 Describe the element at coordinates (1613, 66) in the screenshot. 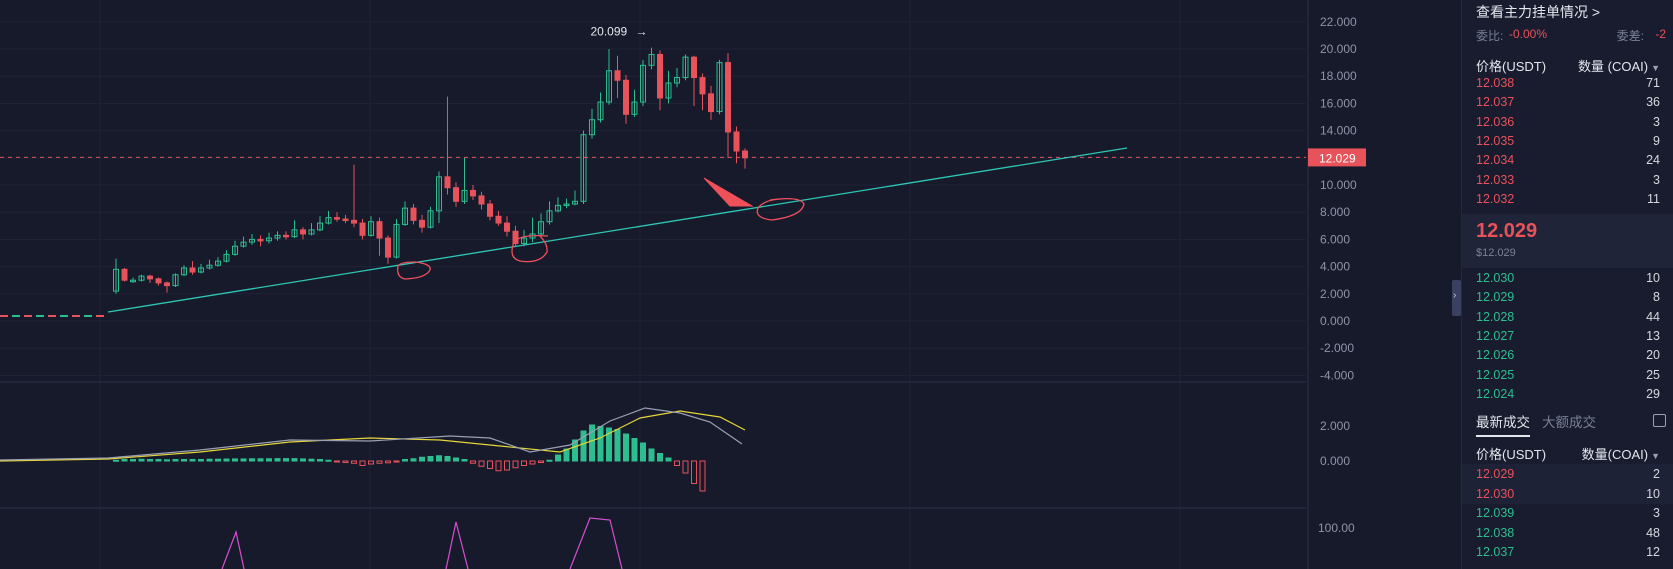

I see `qty-column-label: 数量 (COAI)` at that location.